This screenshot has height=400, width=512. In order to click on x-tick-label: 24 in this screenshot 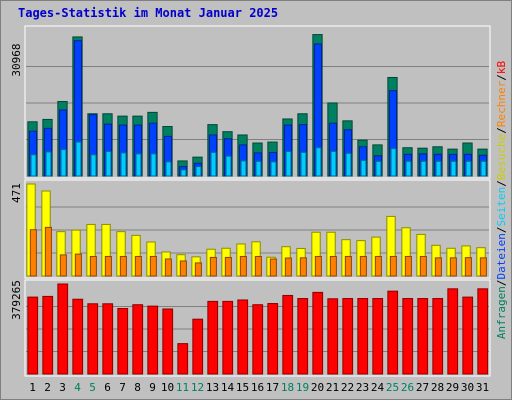, I will do `click(378, 387)`.